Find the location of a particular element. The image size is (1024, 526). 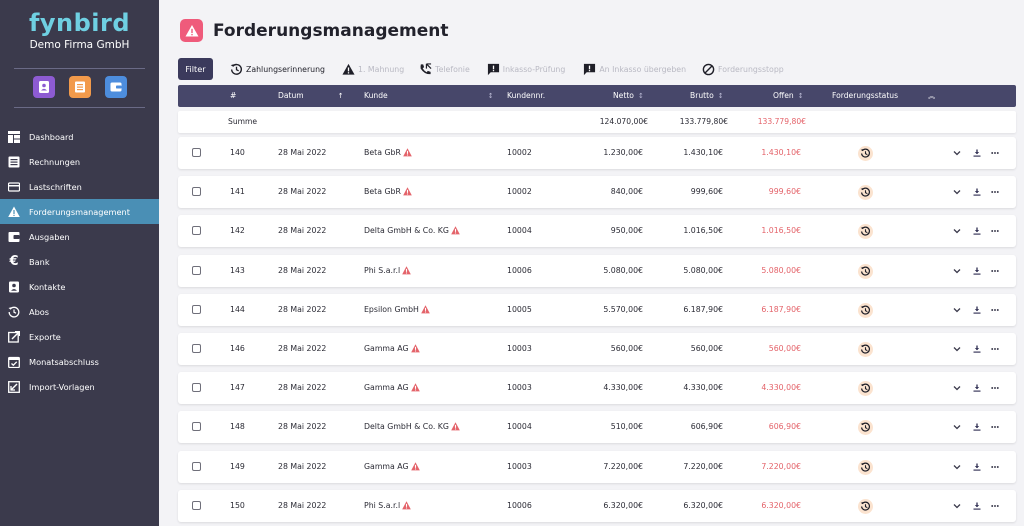

mahnung-button: 1. Mahnung is located at coordinates (373, 69).